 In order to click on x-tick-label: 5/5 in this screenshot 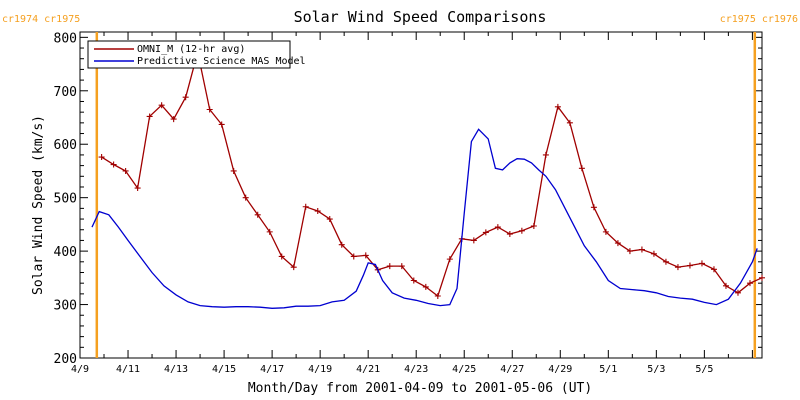, I will do `click(704, 369)`.